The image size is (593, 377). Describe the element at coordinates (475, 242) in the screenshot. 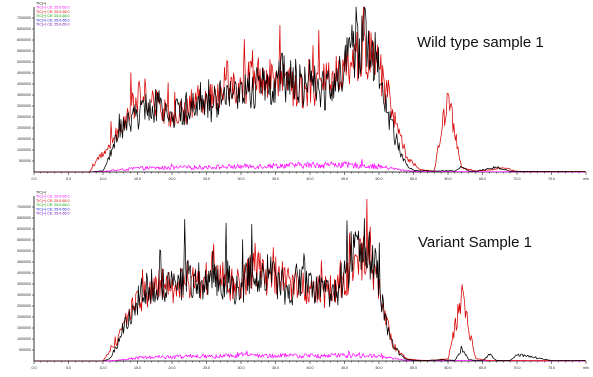

I see `chart-title: Variant Sample 1` at that location.